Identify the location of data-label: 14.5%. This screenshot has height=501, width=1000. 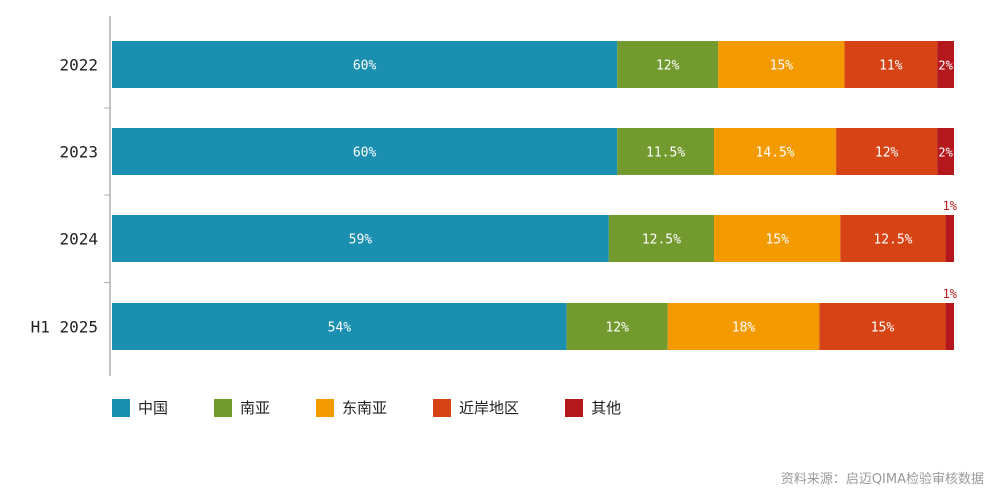
(775, 153).